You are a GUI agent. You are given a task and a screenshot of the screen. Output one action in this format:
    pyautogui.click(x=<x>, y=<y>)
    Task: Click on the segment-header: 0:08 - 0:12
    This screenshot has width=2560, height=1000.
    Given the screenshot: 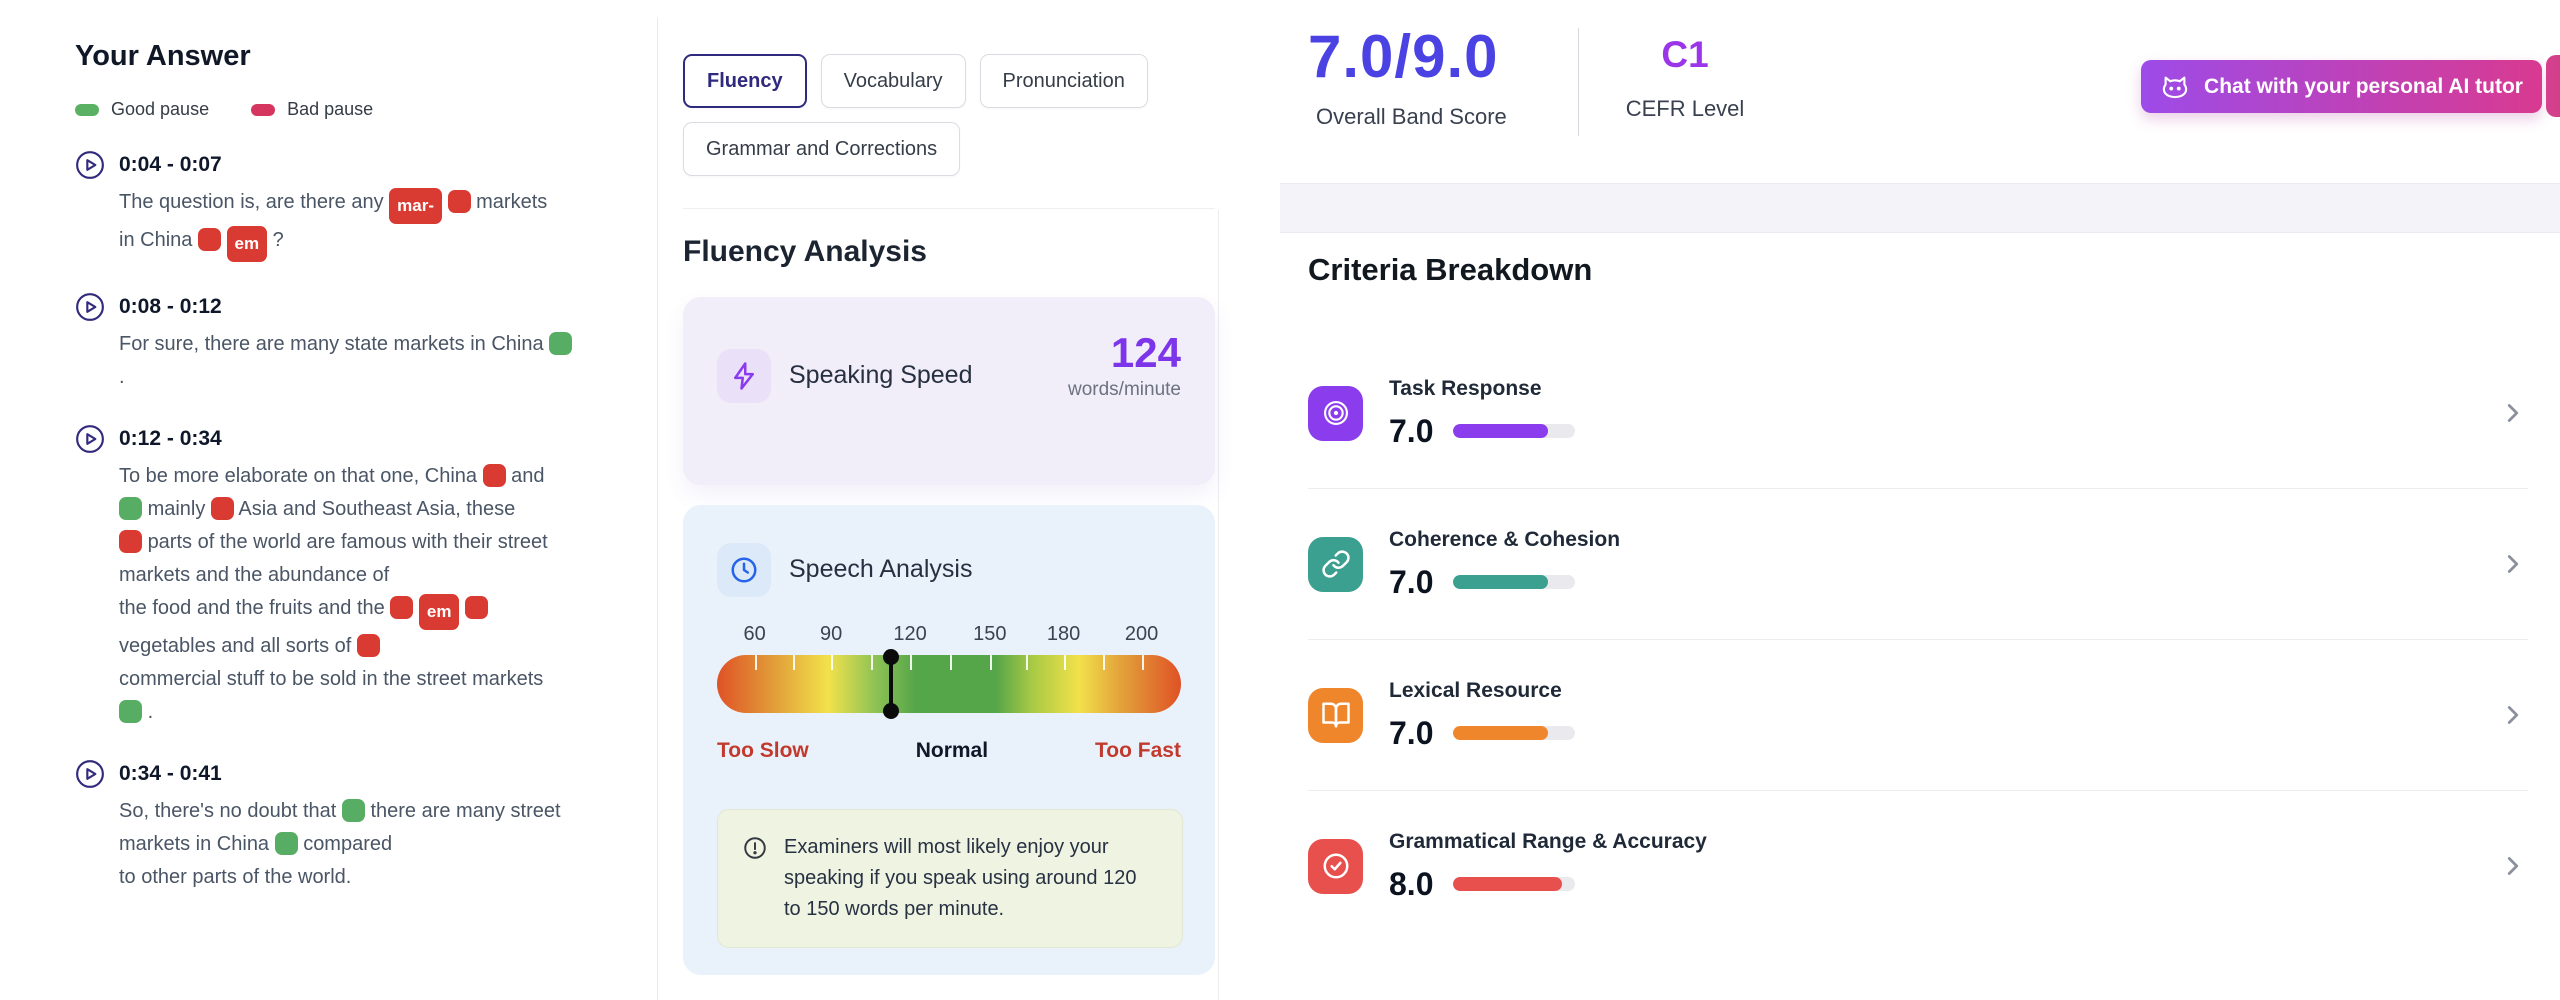 What is the action you would take?
    pyautogui.click(x=345, y=307)
    